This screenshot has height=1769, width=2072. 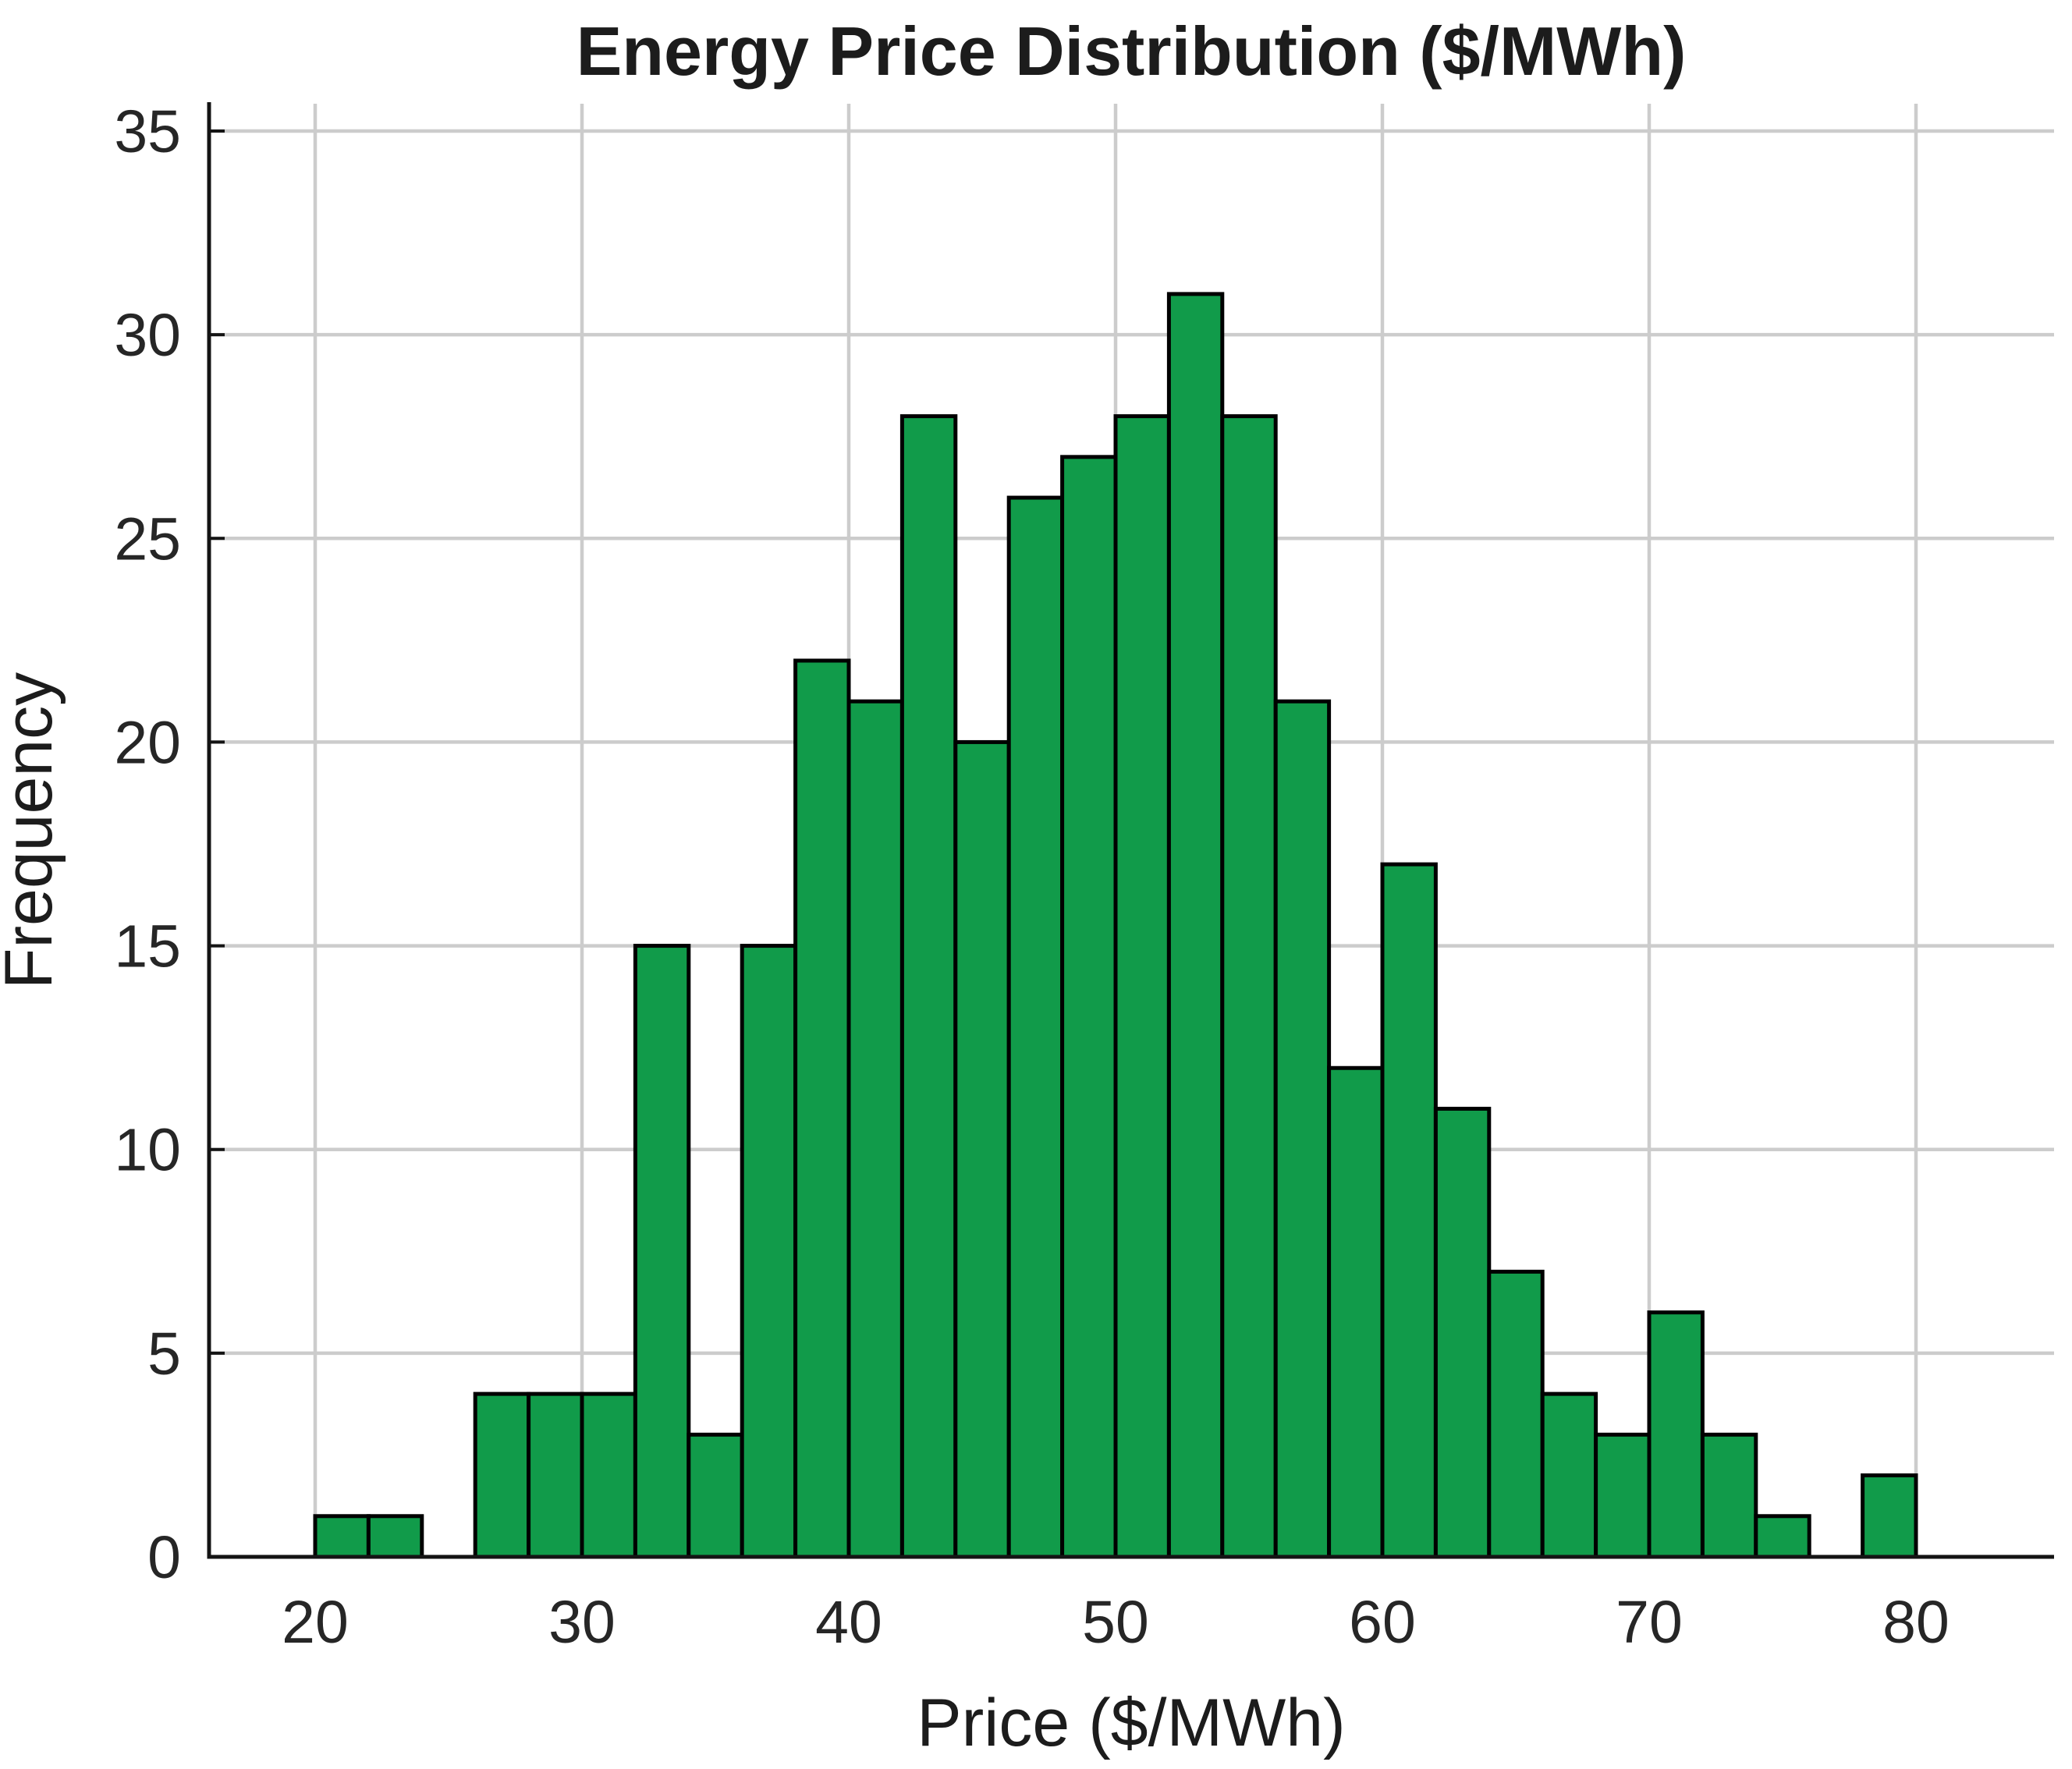 What do you see at coordinates (148, 335) in the screenshot?
I see `y-tick-label: 30` at bounding box center [148, 335].